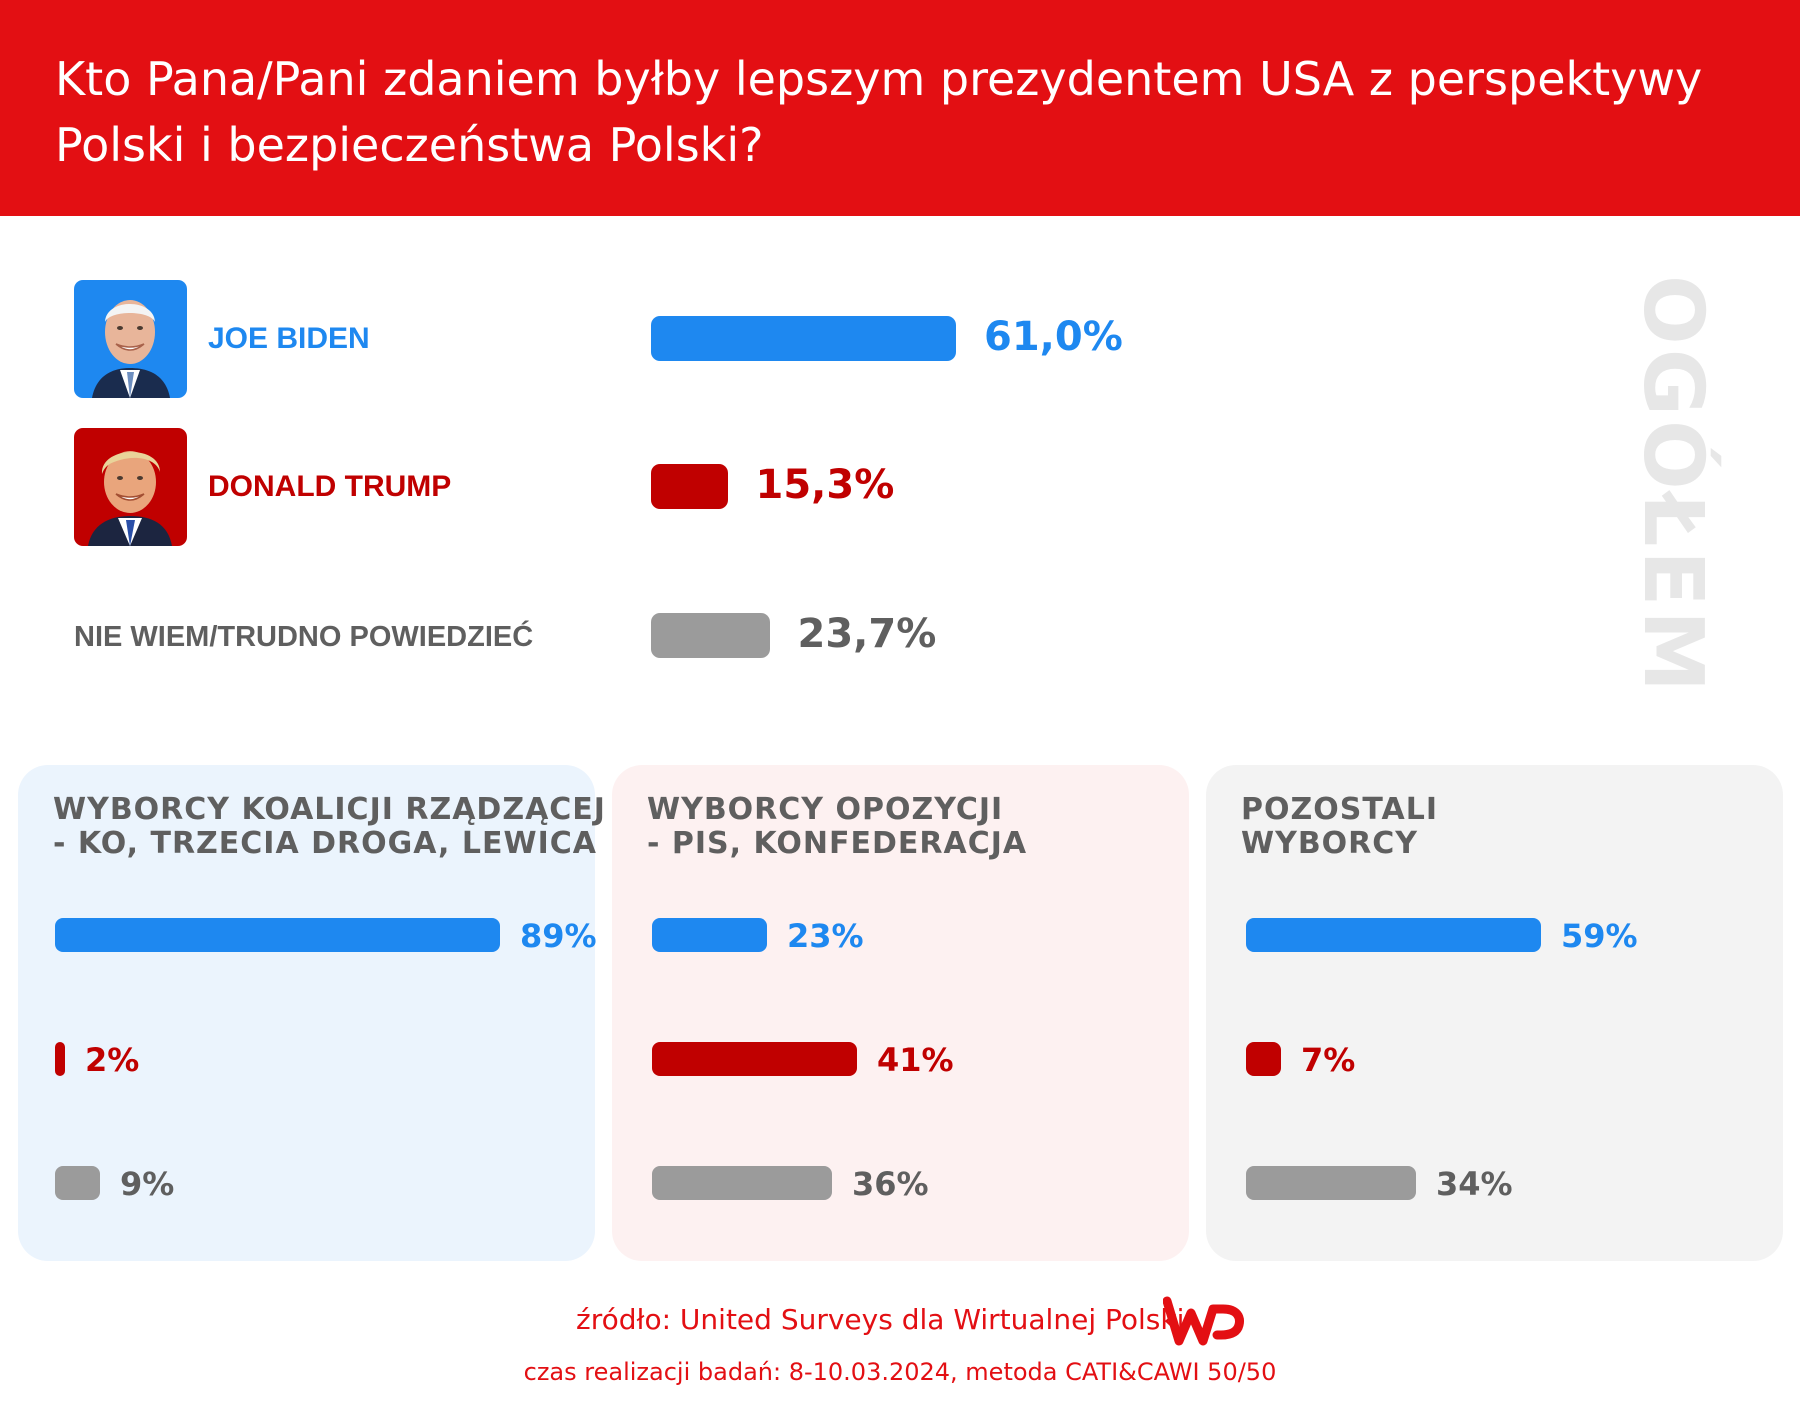 The width and height of the screenshot is (1800, 1425). Describe the element at coordinates (325, 843) in the screenshot. I see `panel-title-line: - KO, TRZECIA DROGA, LEWICA` at that location.